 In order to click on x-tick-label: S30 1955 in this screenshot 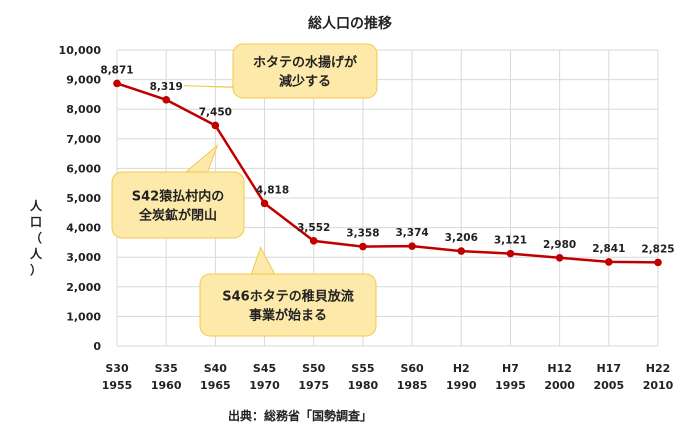, I will do `click(117, 377)`.